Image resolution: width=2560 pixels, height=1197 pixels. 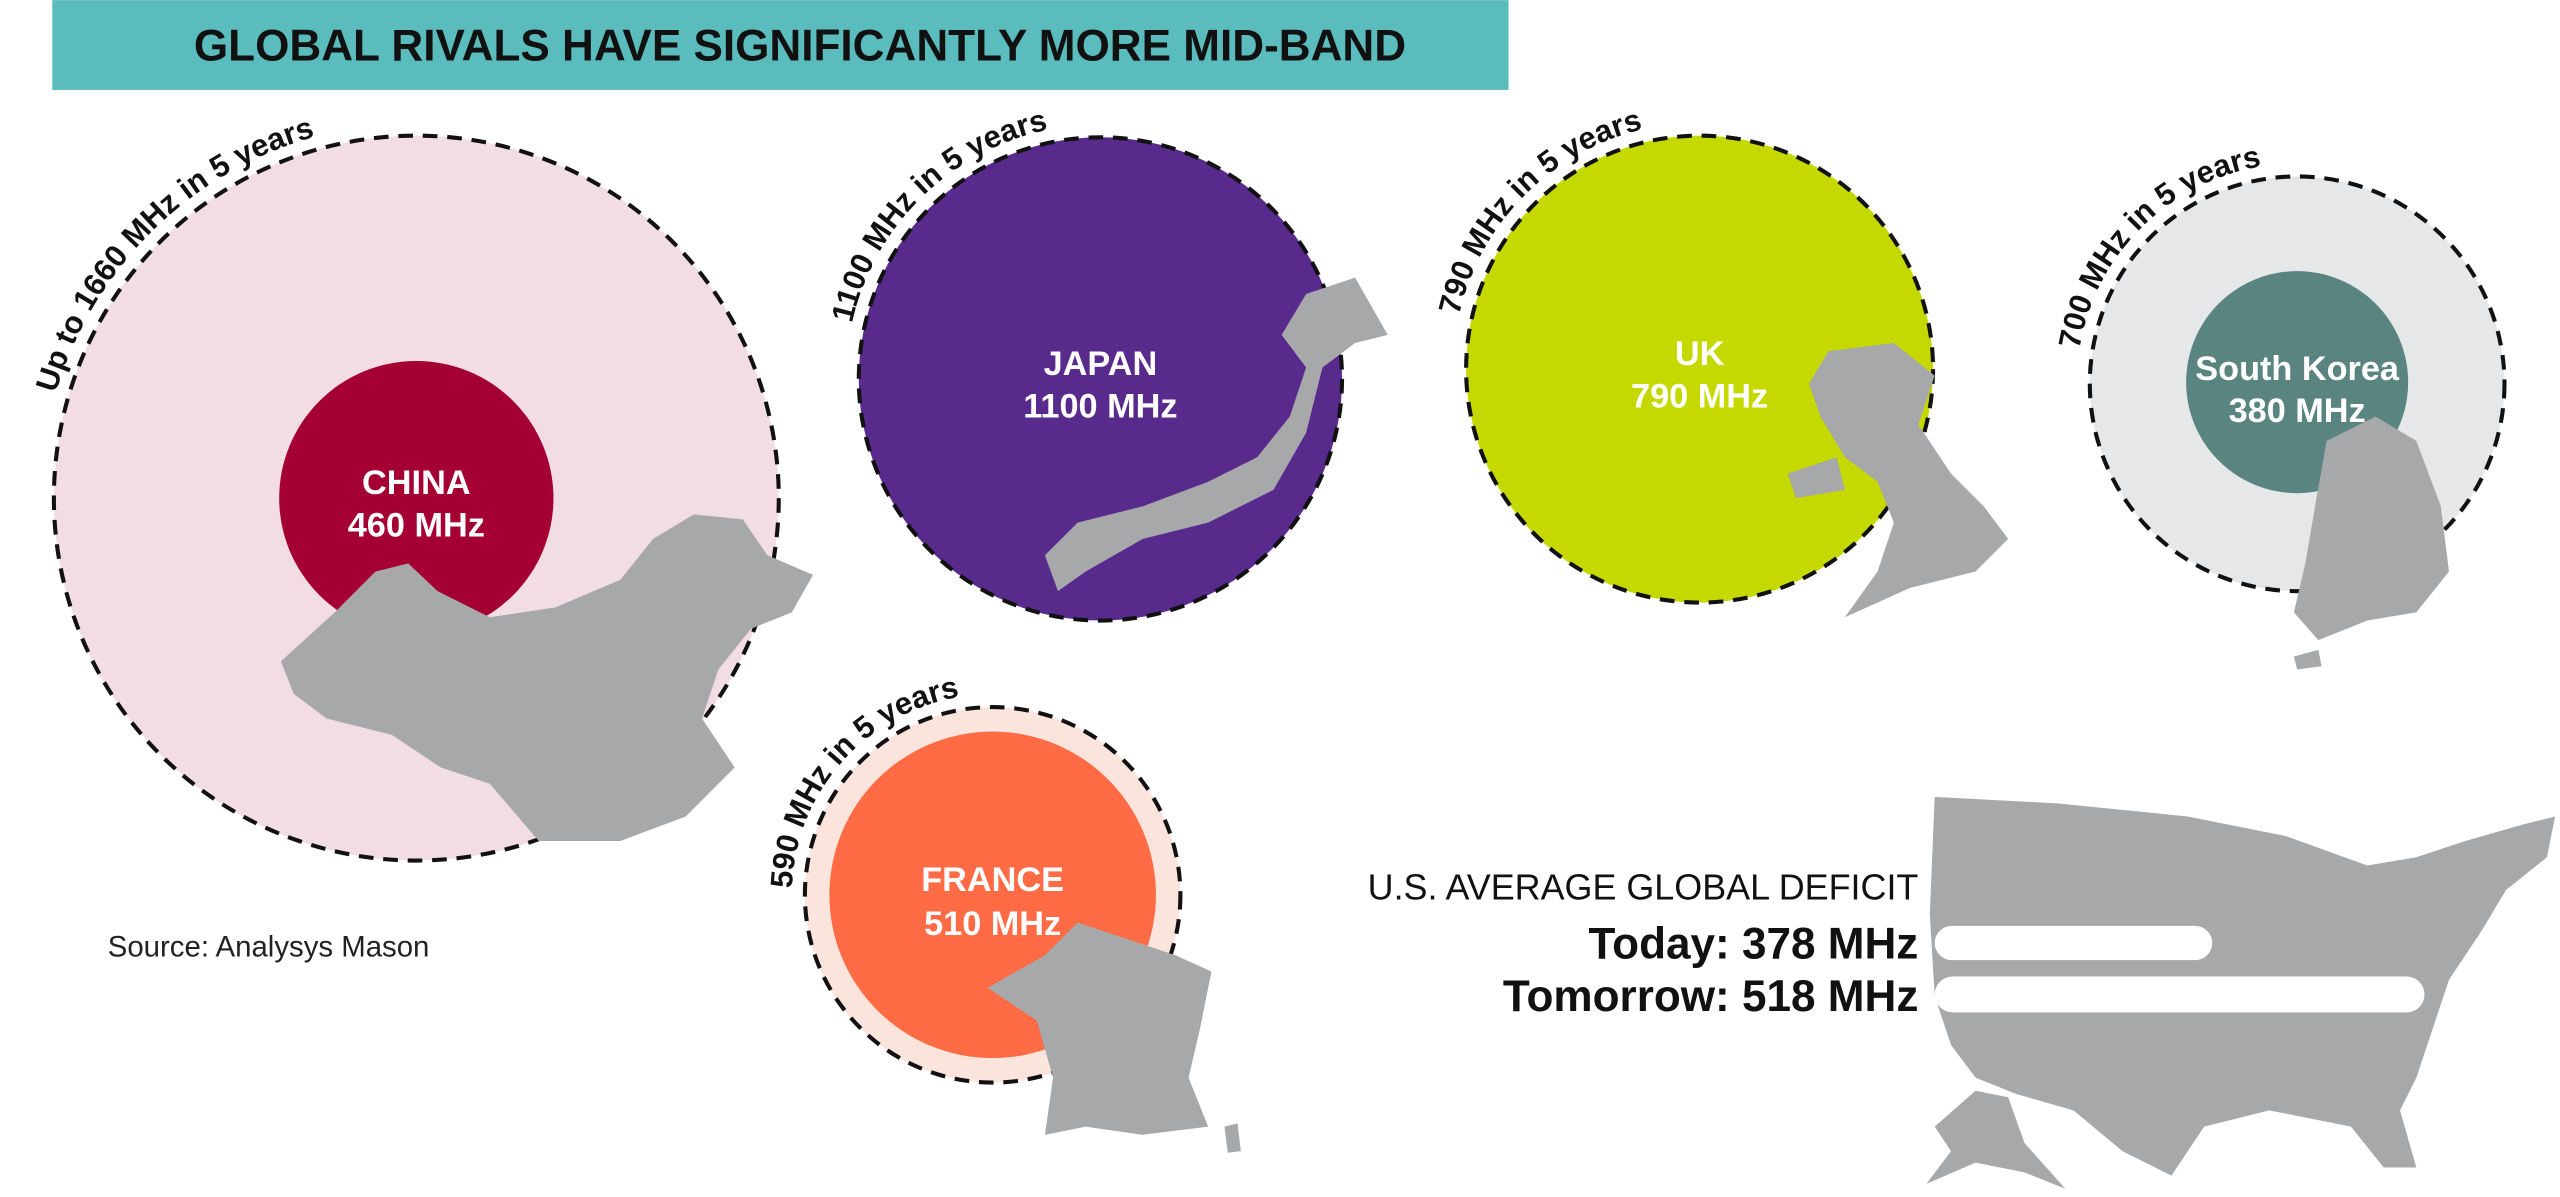 I want to click on country-name: UK, so click(x=1700, y=354).